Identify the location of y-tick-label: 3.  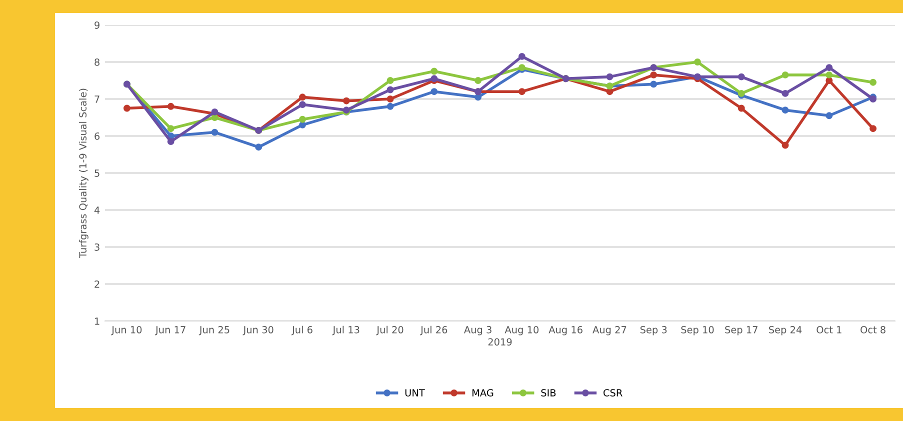
(97, 247).